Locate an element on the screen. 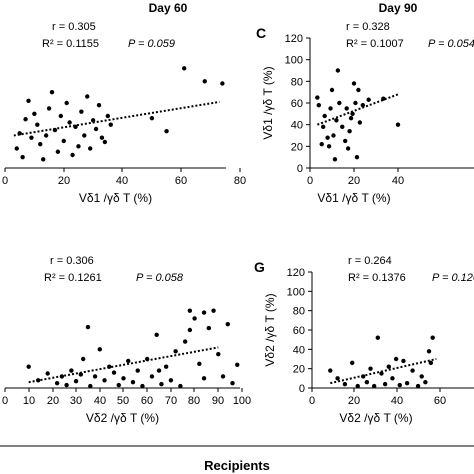 Image resolution: width=474 pixels, height=474 pixels. y-axis-label: Vδ1 /γδ T (%) is located at coordinates (268, 102).